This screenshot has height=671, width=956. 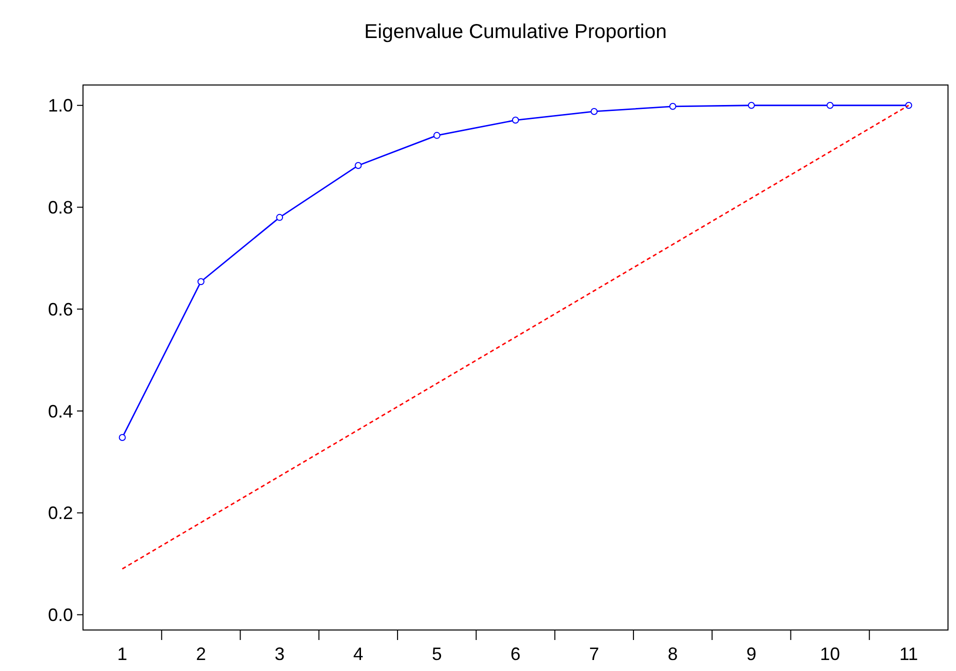 What do you see at coordinates (60, 615) in the screenshot?
I see `y-tick-label: 0.0` at bounding box center [60, 615].